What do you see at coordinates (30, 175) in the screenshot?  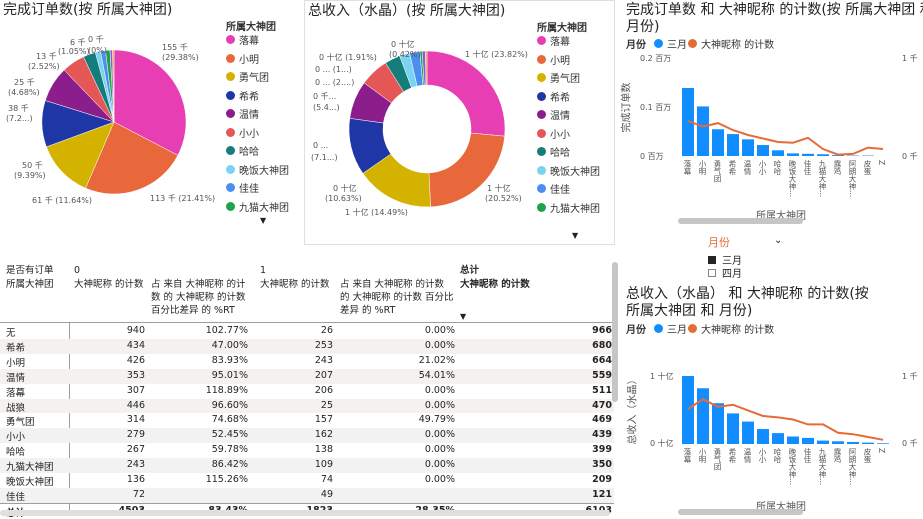 I see `data-label: (9.39%)` at bounding box center [30, 175].